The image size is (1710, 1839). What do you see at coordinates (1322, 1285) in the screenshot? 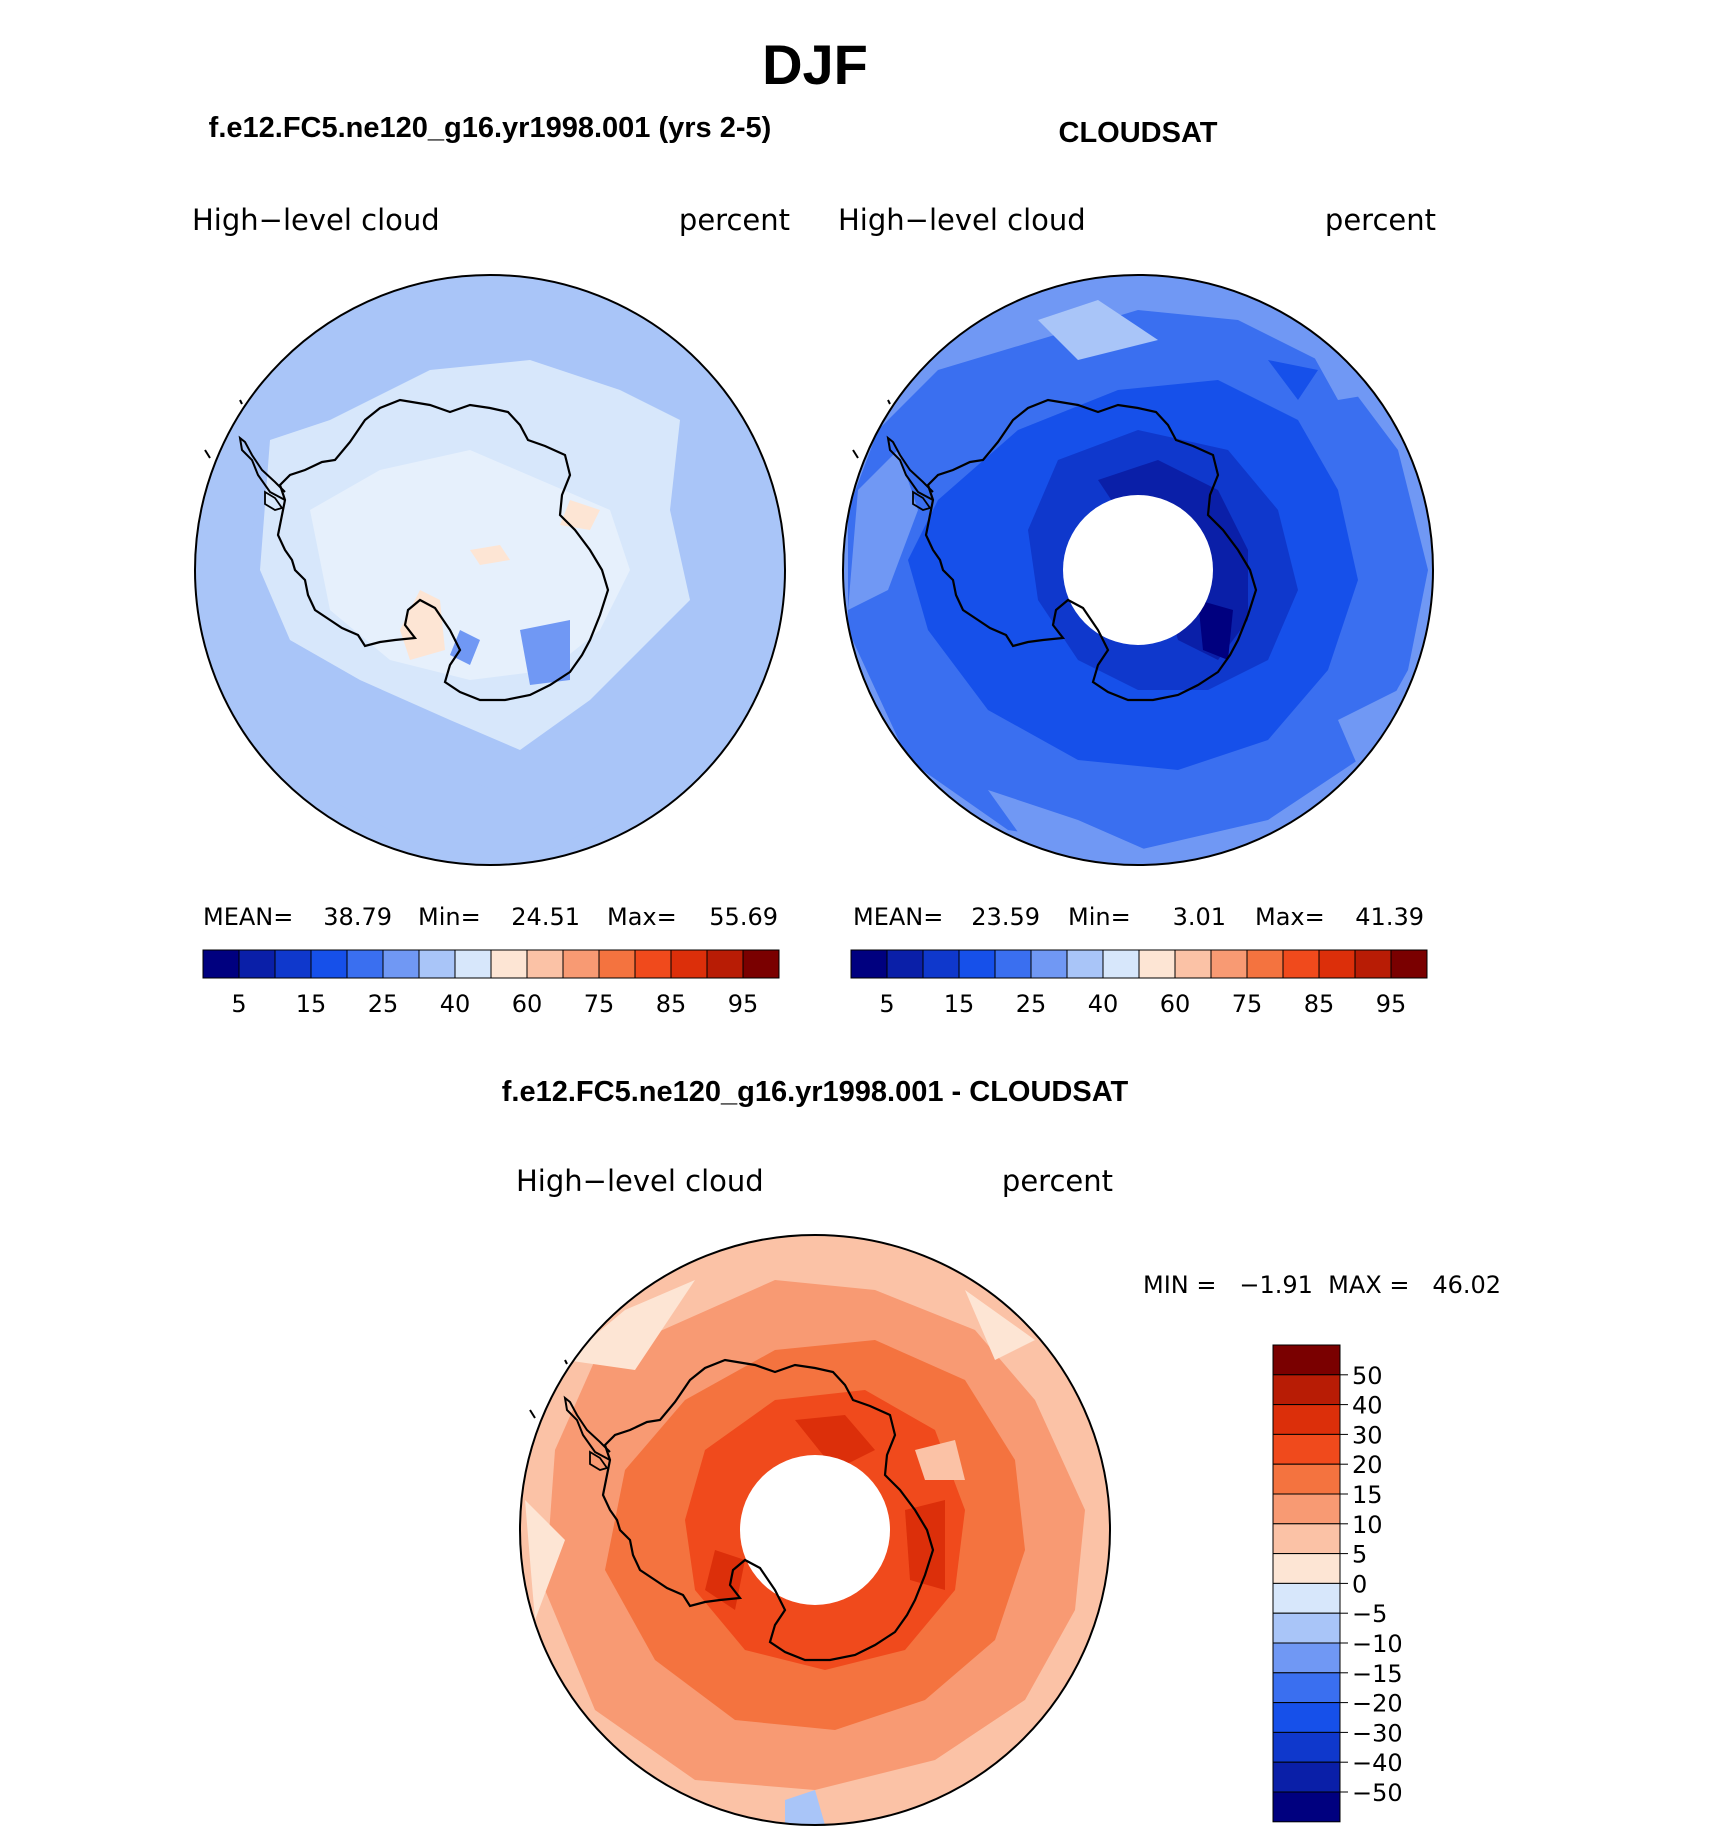
I see `diff-minmax-label: MIN = −1.91 MAX = 46.02` at bounding box center [1322, 1285].